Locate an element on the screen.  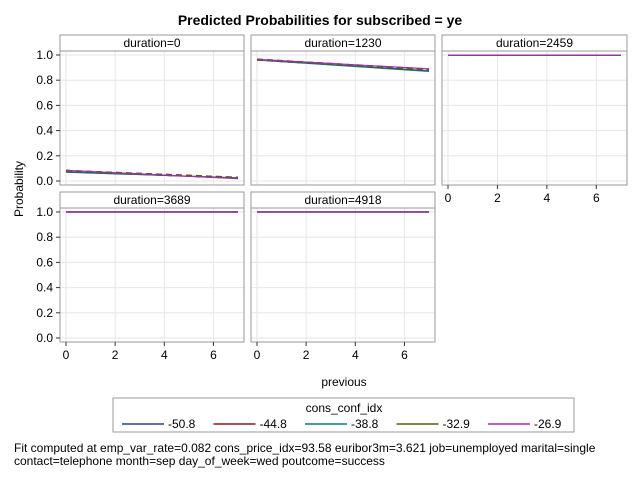
panel-label: duration=2459 is located at coordinates (534, 43).